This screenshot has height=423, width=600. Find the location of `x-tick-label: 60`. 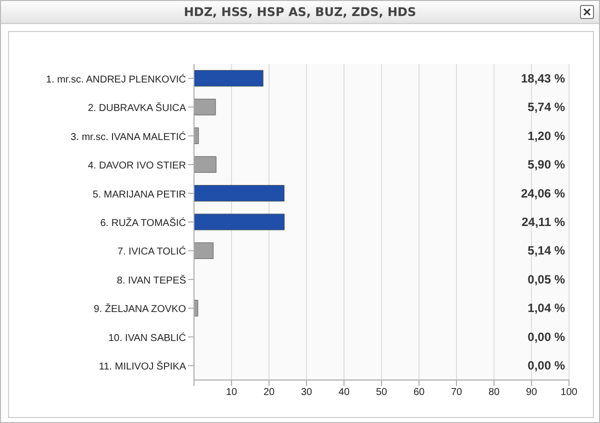

x-tick-label: 60 is located at coordinates (419, 392).